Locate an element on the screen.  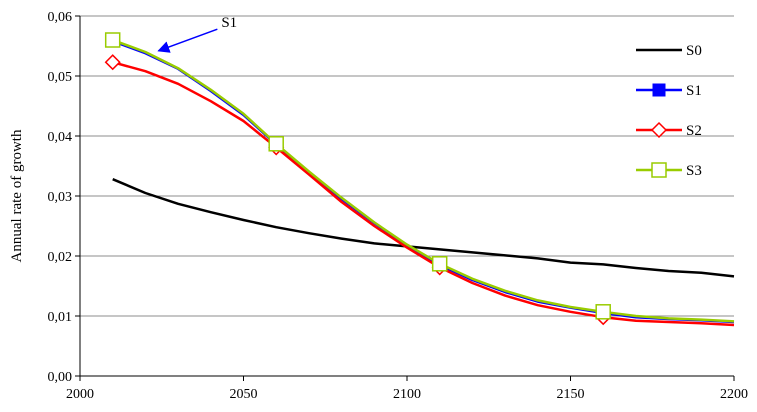
y-tick-label: 0,03 is located at coordinates (60, 197).